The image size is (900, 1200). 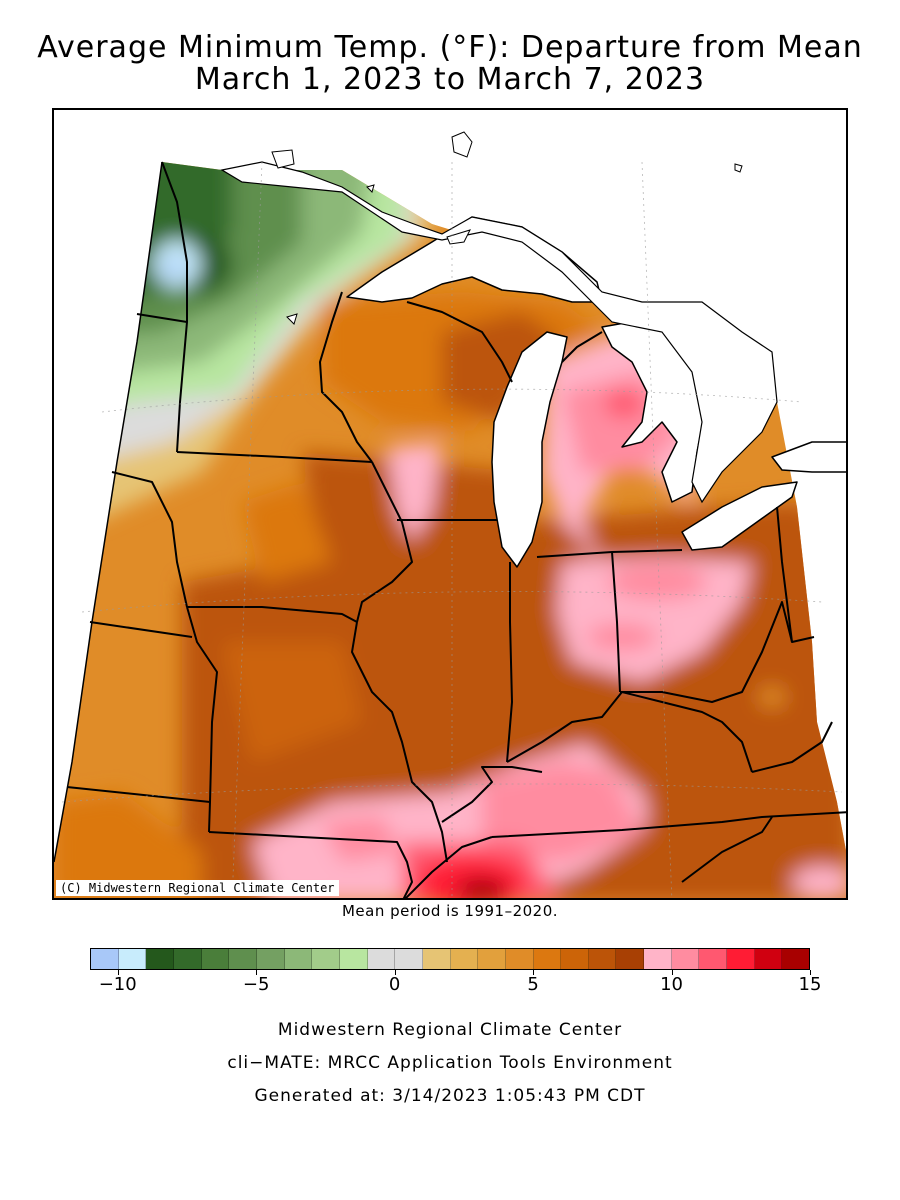 I want to click on border-tn-ms, so click(x=448, y=867).